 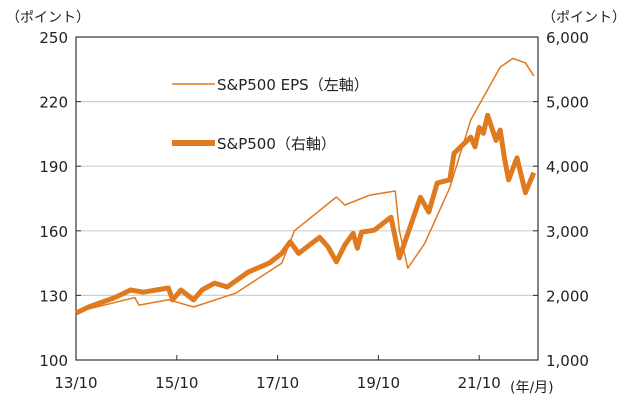 What do you see at coordinates (48, 18) in the screenshot?
I see `left-unit-label: （ポイント）` at bounding box center [48, 18].